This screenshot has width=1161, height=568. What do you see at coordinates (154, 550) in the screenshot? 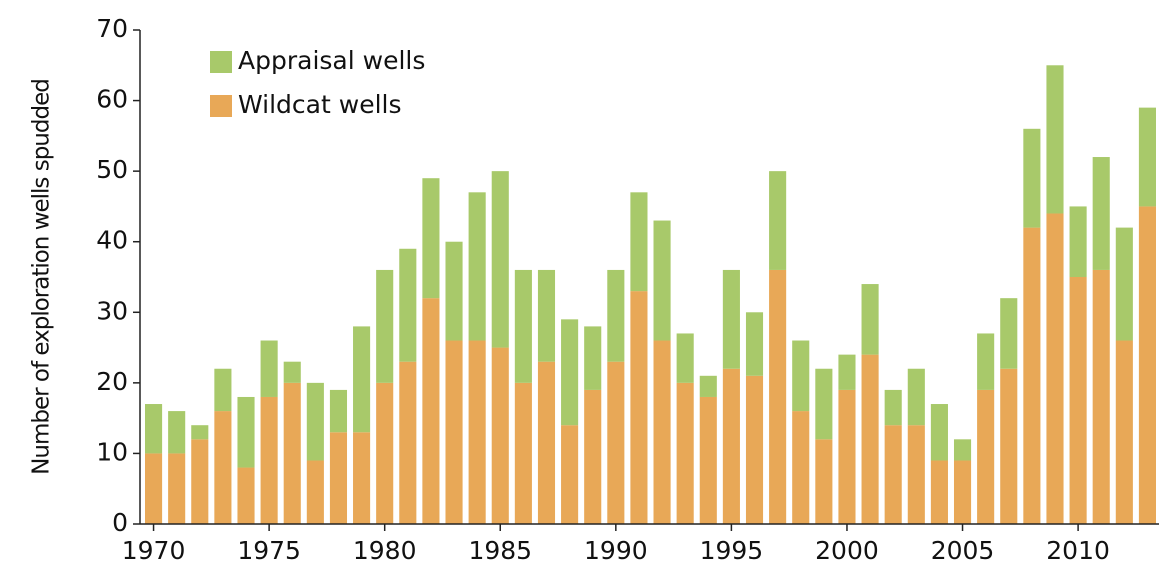
I see `x-tick-label: 1970` at bounding box center [154, 550].